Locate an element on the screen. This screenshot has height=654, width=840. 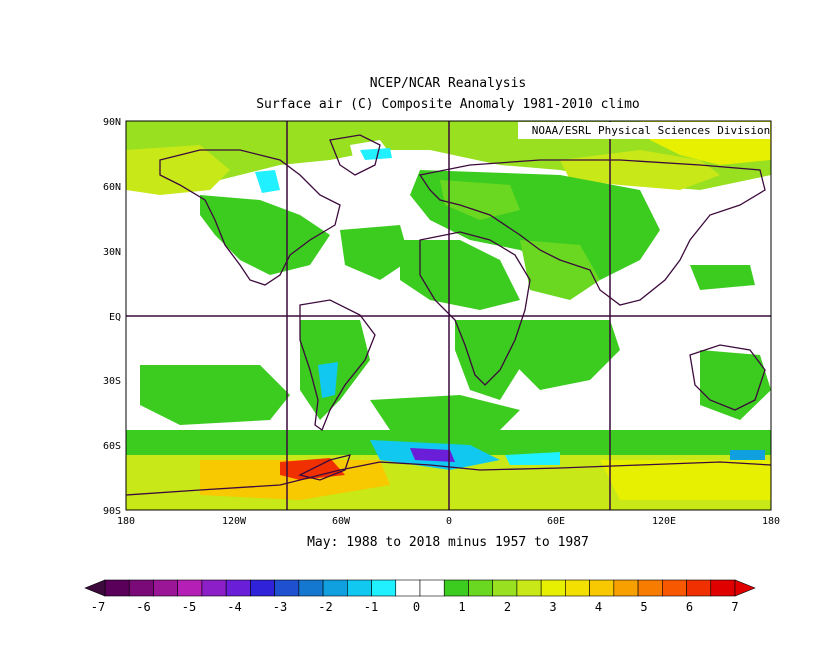
map-title: NCEP/NCAR Reanalysis is located at coordinates (448, 83).